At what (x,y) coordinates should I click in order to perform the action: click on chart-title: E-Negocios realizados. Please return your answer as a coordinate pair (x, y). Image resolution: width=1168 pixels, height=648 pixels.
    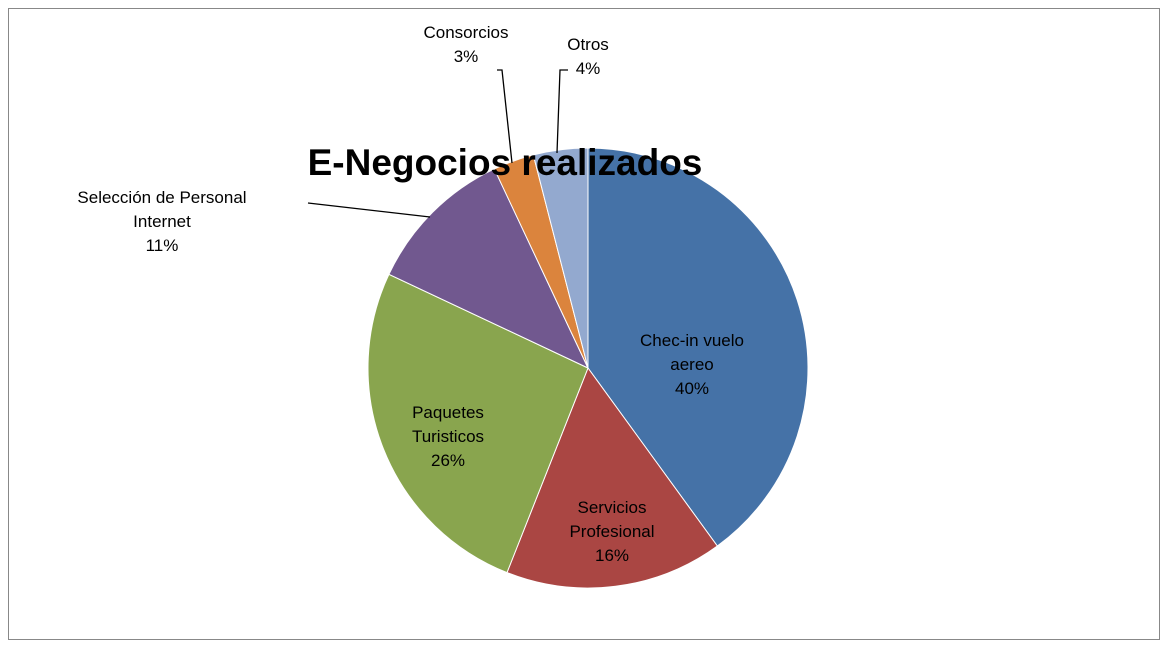
    Looking at the image, I should click on (505, 162).